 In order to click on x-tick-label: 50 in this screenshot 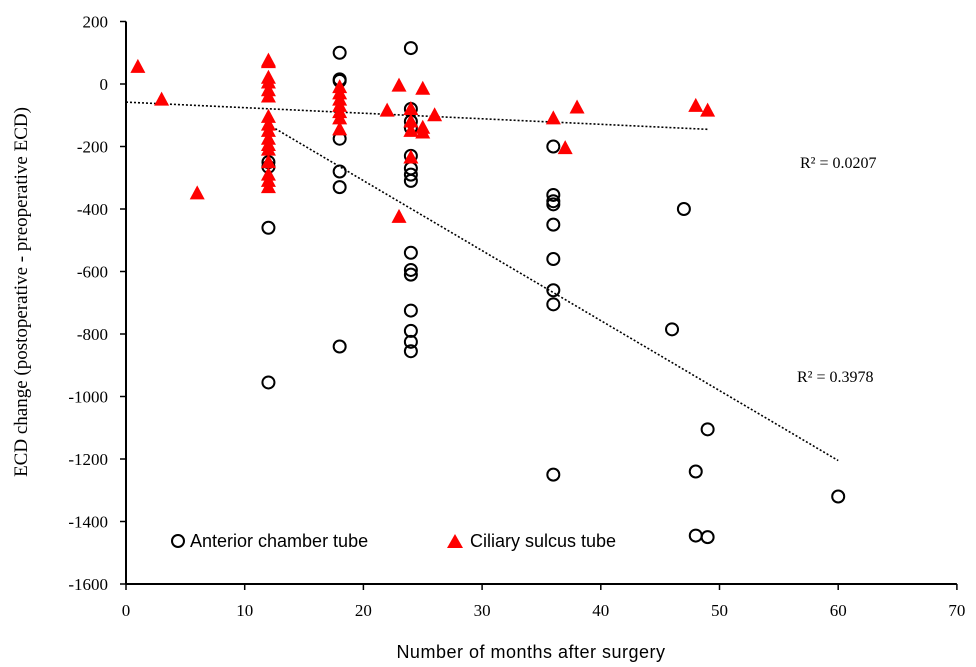, I will do `click(719, 610)`.